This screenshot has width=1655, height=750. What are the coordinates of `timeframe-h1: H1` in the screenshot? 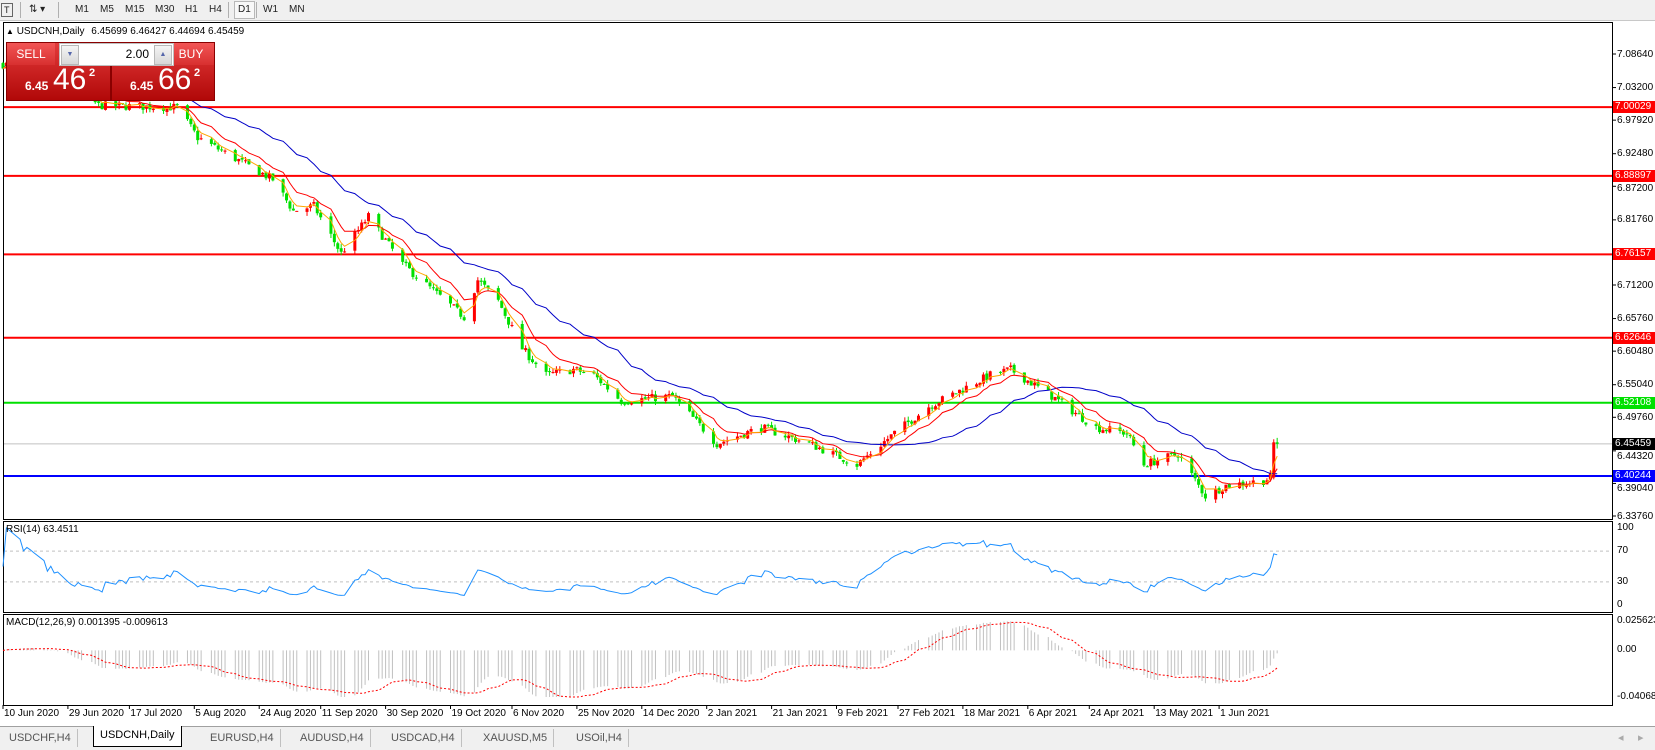 It's located at (191, 9).